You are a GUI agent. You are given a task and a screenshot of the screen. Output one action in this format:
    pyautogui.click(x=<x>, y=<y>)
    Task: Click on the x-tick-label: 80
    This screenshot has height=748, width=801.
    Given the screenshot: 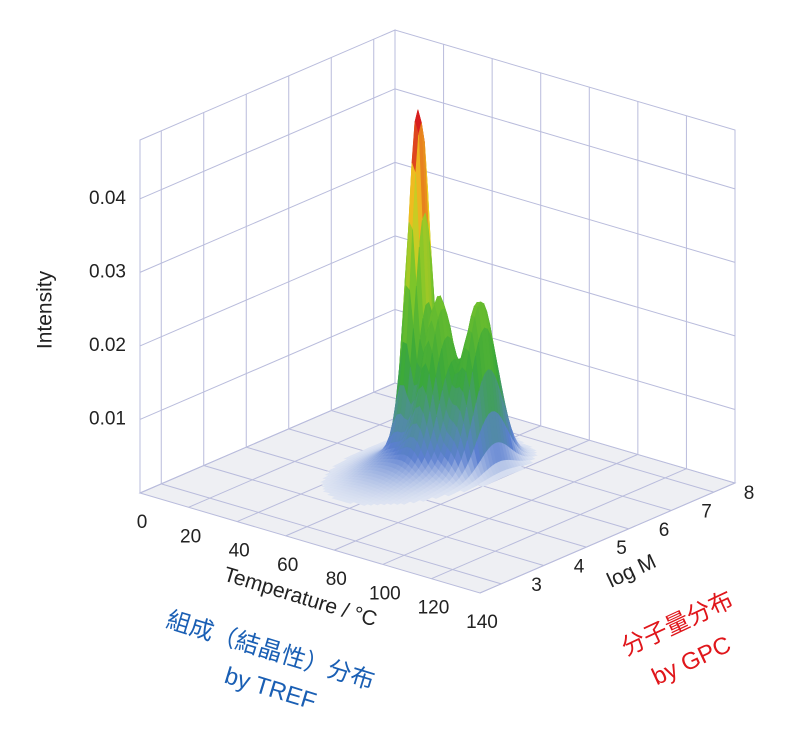 What is the action you would take?
    pyautogui.click(x=336, y=579)
    